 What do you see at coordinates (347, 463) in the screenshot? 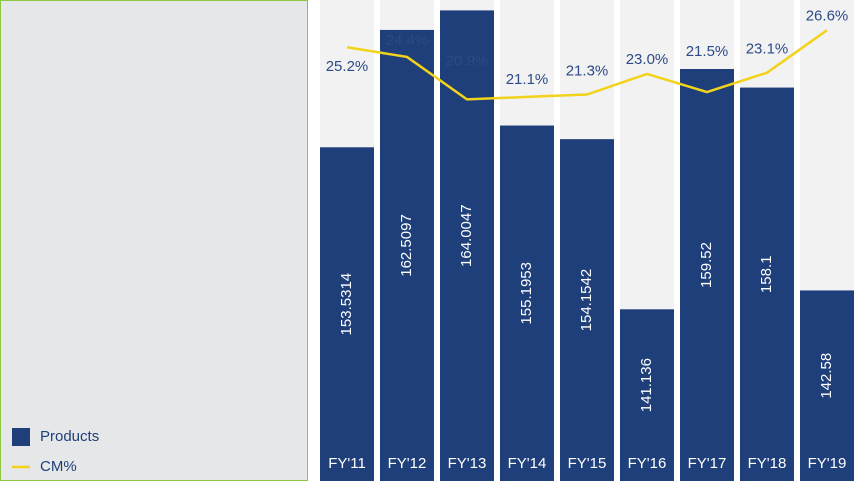
I see `x-tick-label: FY'11` at bounding box center [347, 463].